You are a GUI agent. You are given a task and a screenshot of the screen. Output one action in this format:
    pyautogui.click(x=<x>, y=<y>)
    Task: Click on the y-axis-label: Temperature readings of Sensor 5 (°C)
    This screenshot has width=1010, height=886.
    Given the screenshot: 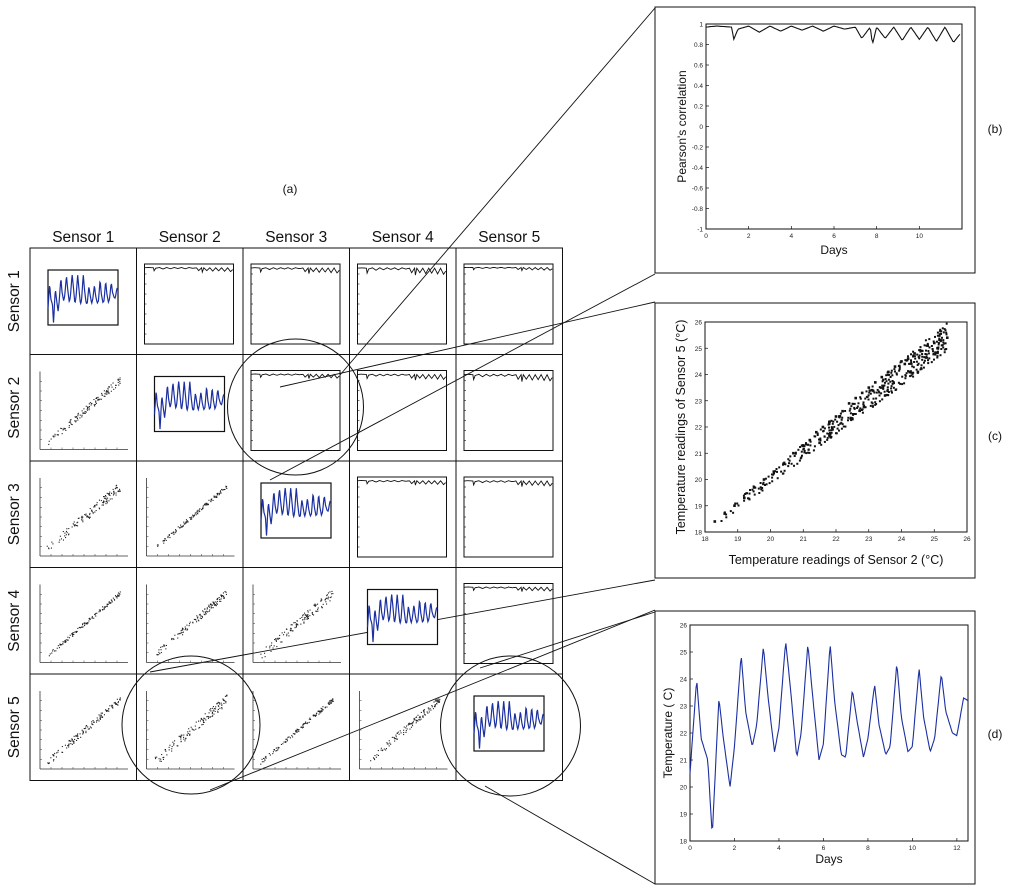 What is the action you would take?
    pyautogui.click(x=681, y=427)
    